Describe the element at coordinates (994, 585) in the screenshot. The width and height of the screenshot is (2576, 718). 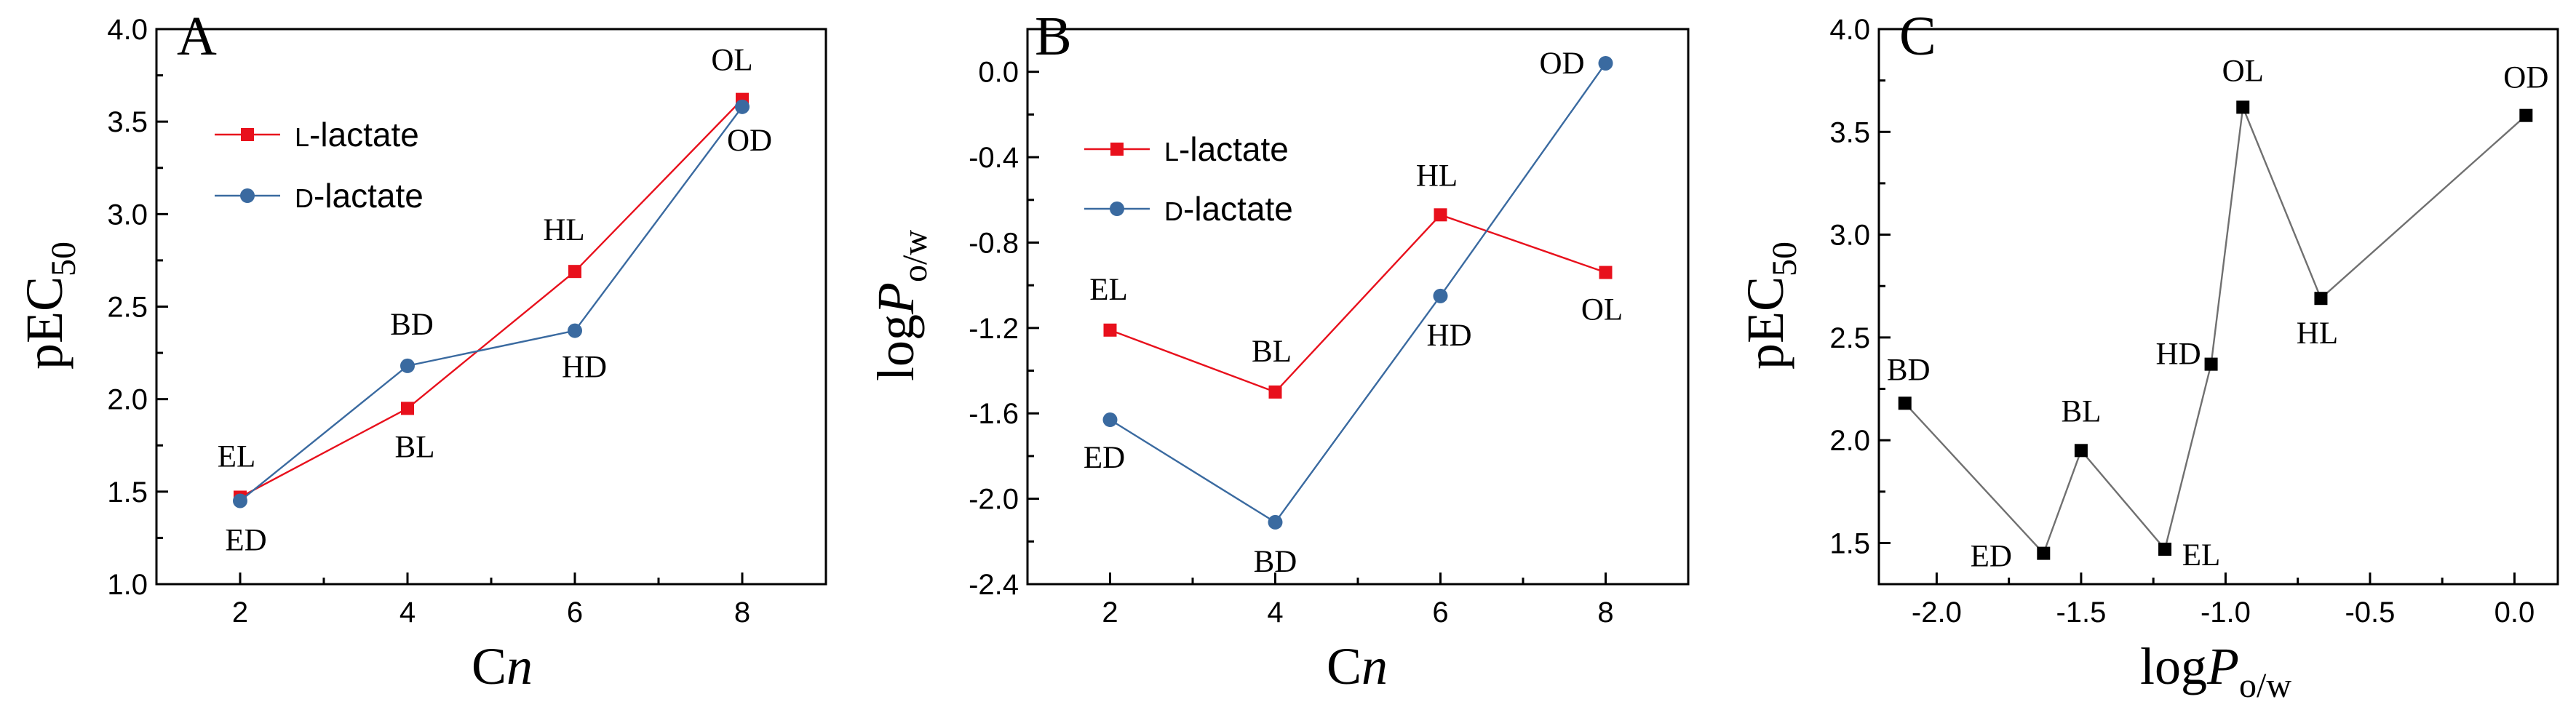
I see `y-tick-label: -2.4` at that location.